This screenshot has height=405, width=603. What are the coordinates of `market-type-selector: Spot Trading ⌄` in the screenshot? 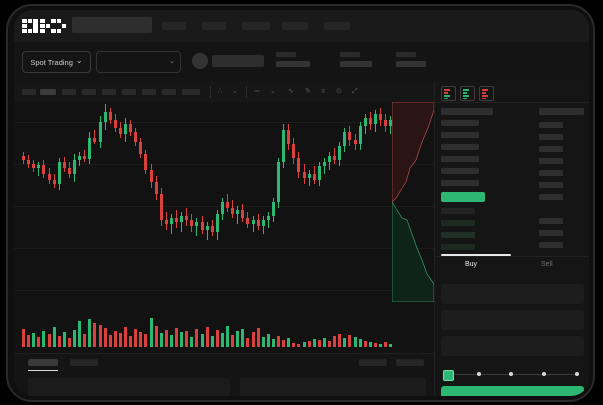 It's located at (56, 62).